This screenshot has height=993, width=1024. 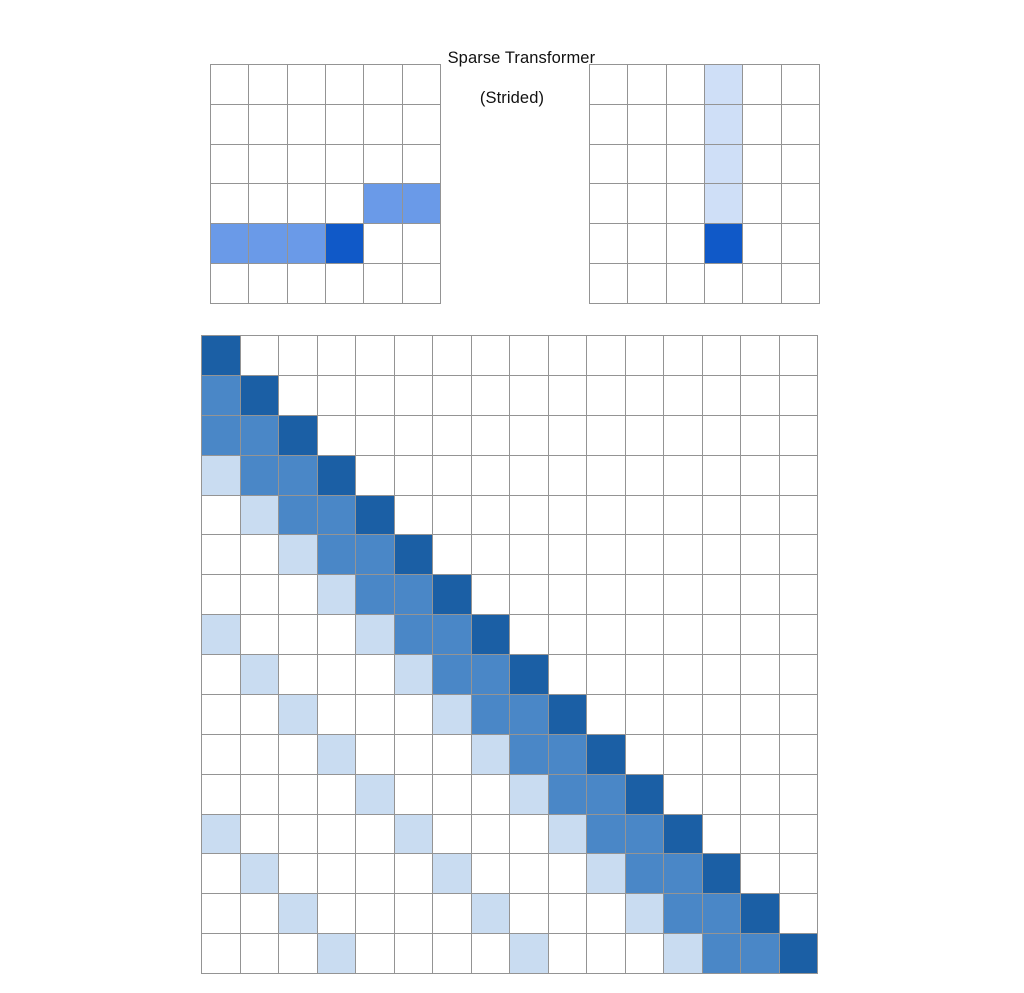 I want to click on panel-head-stride, so click(x=704, y=184).